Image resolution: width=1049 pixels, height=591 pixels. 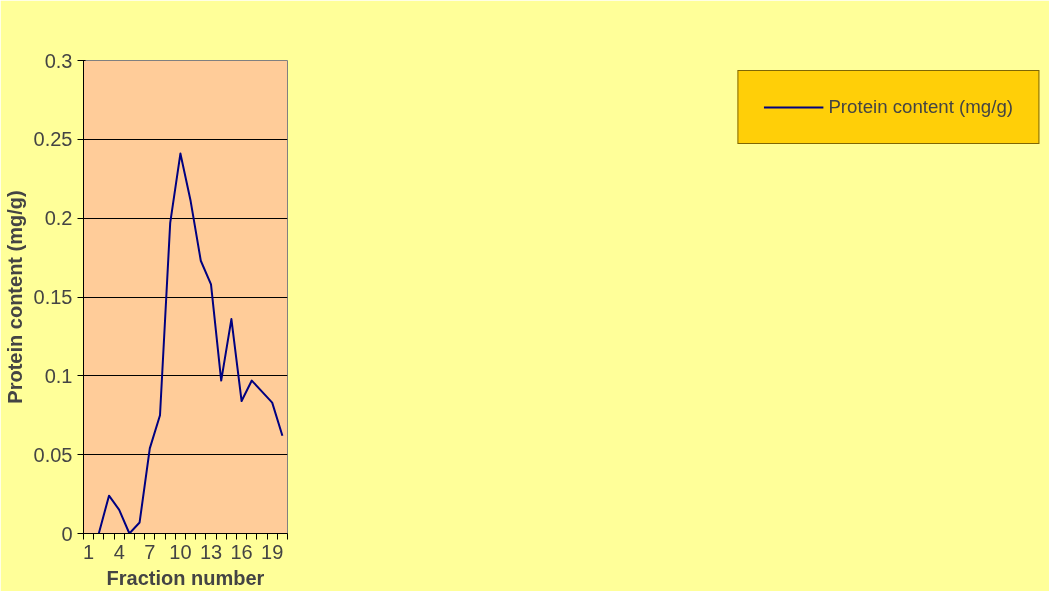 I want to click on x-tick-label: 13, so click(x=211, y=551).